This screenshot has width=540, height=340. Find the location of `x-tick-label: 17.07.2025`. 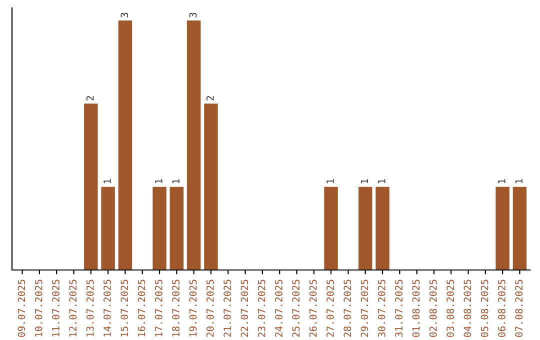

x-tick-label: 17.07.2025 is located at coordinates (158, 308).